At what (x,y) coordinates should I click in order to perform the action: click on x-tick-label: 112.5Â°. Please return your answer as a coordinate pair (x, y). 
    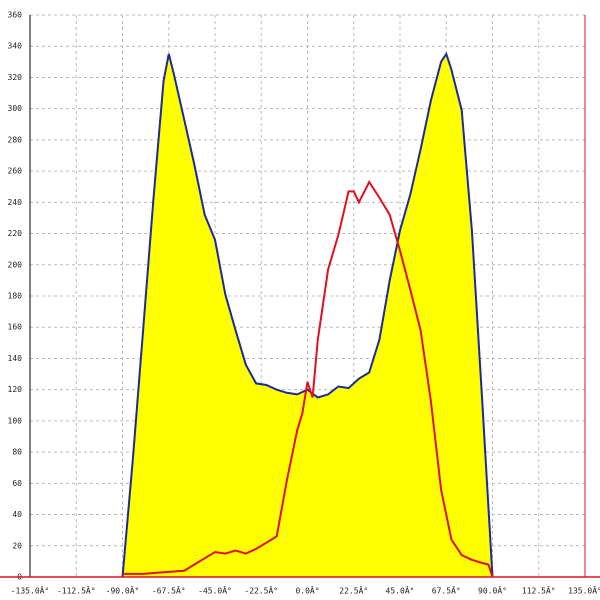
    Looking at the image, I should click on (539, 590).